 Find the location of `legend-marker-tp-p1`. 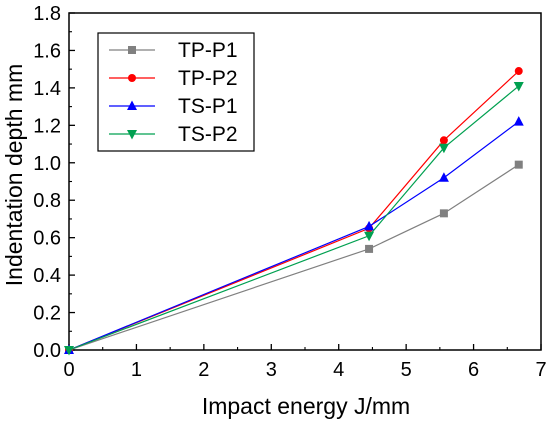

legend-marker-tp-p1 is located at coordinates (132, 50).